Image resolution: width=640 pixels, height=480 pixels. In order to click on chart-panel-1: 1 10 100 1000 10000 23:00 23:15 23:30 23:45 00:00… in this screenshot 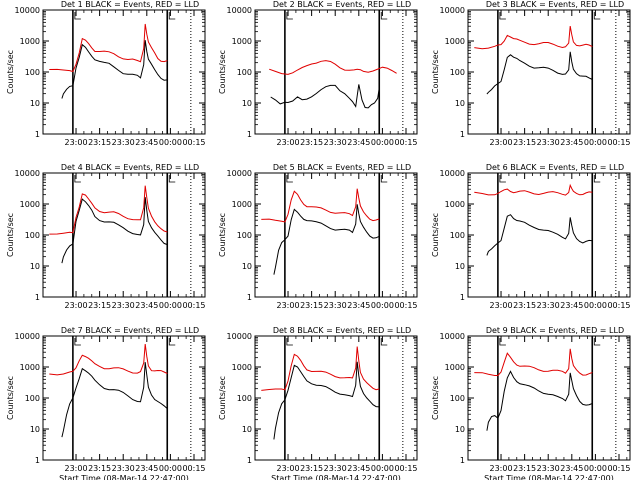, I will do `click(106, 73)`.